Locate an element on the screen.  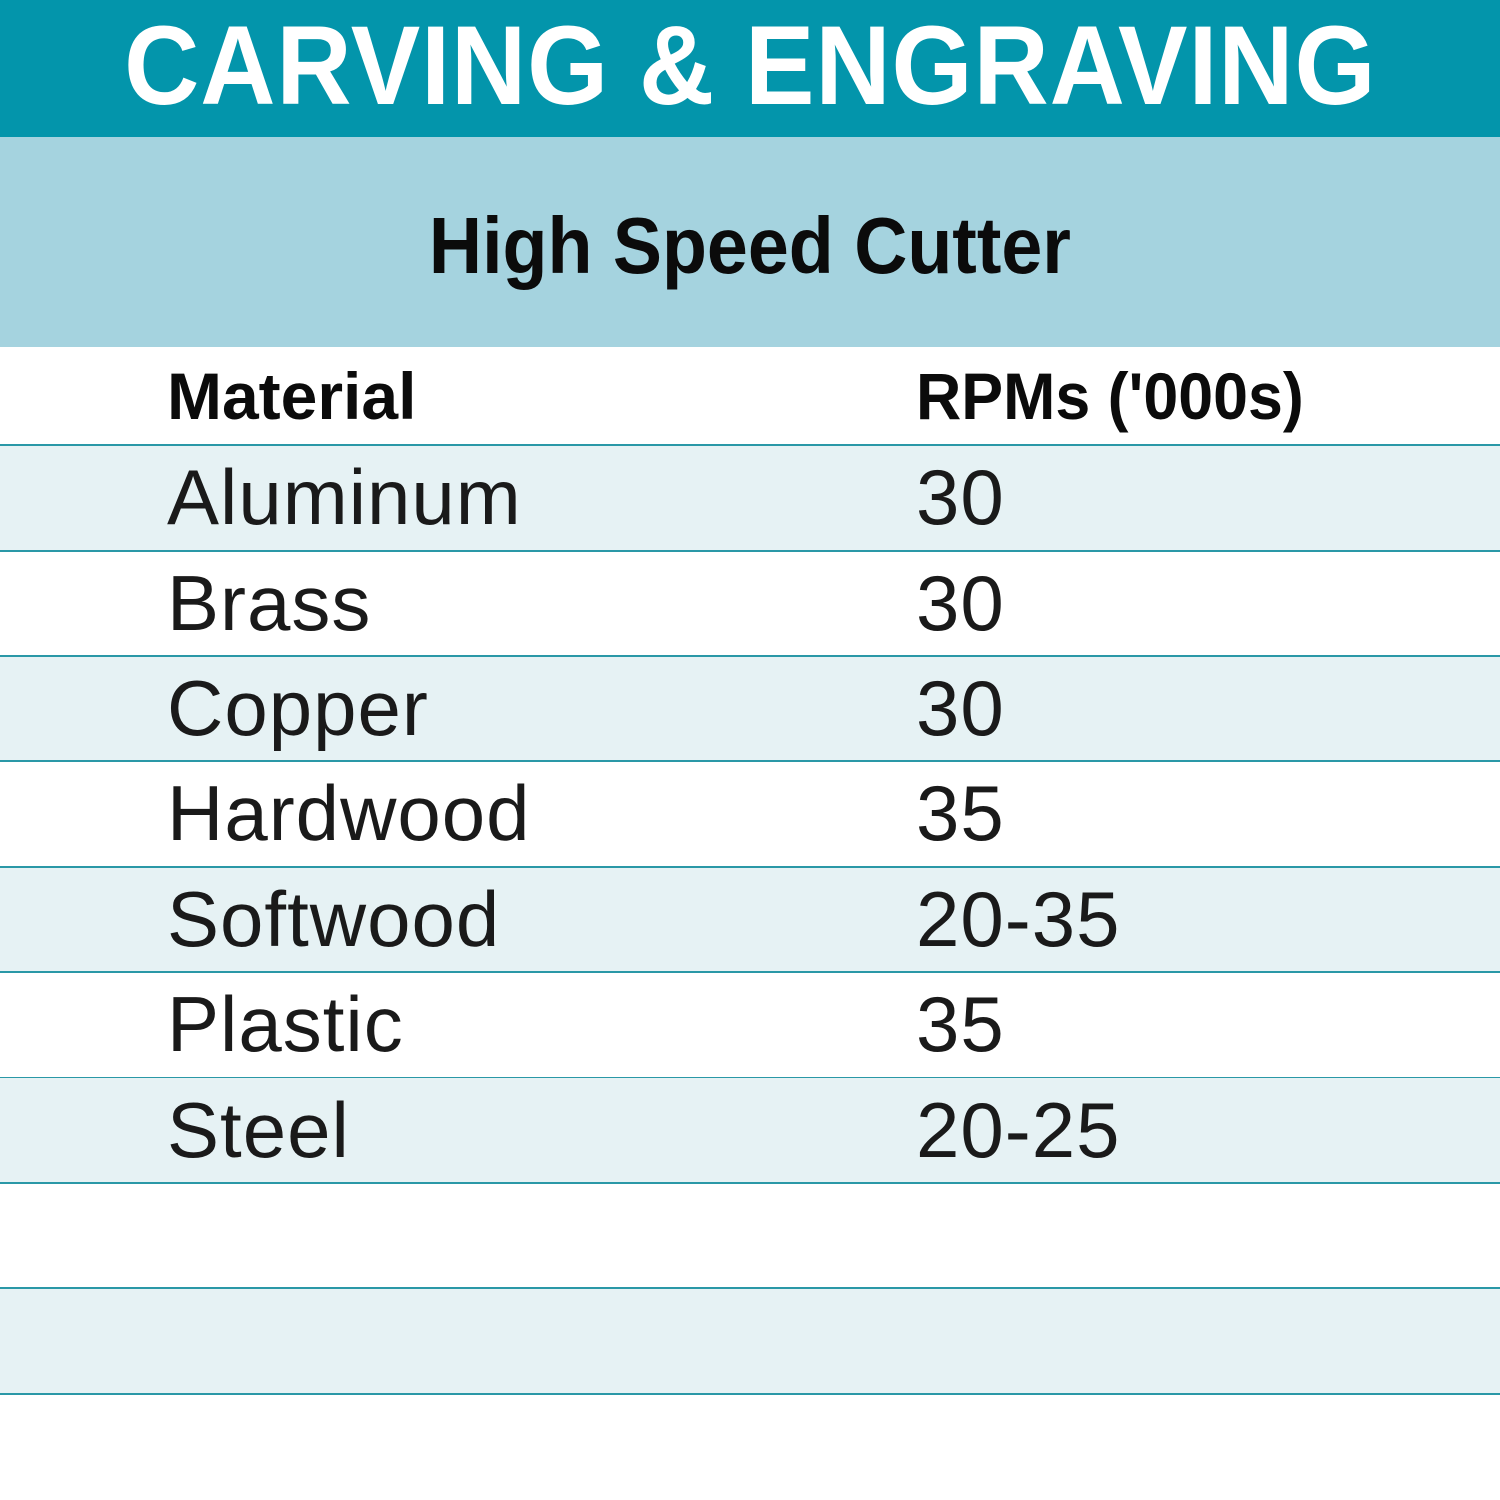
header-label: Material is located at coordinates (292, 395).